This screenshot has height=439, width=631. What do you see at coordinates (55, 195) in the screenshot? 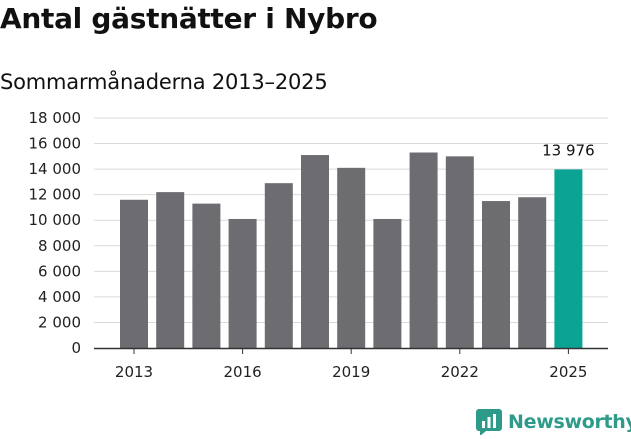
I see `y-tick-label: 12 000` at bounding box center [55, 195].